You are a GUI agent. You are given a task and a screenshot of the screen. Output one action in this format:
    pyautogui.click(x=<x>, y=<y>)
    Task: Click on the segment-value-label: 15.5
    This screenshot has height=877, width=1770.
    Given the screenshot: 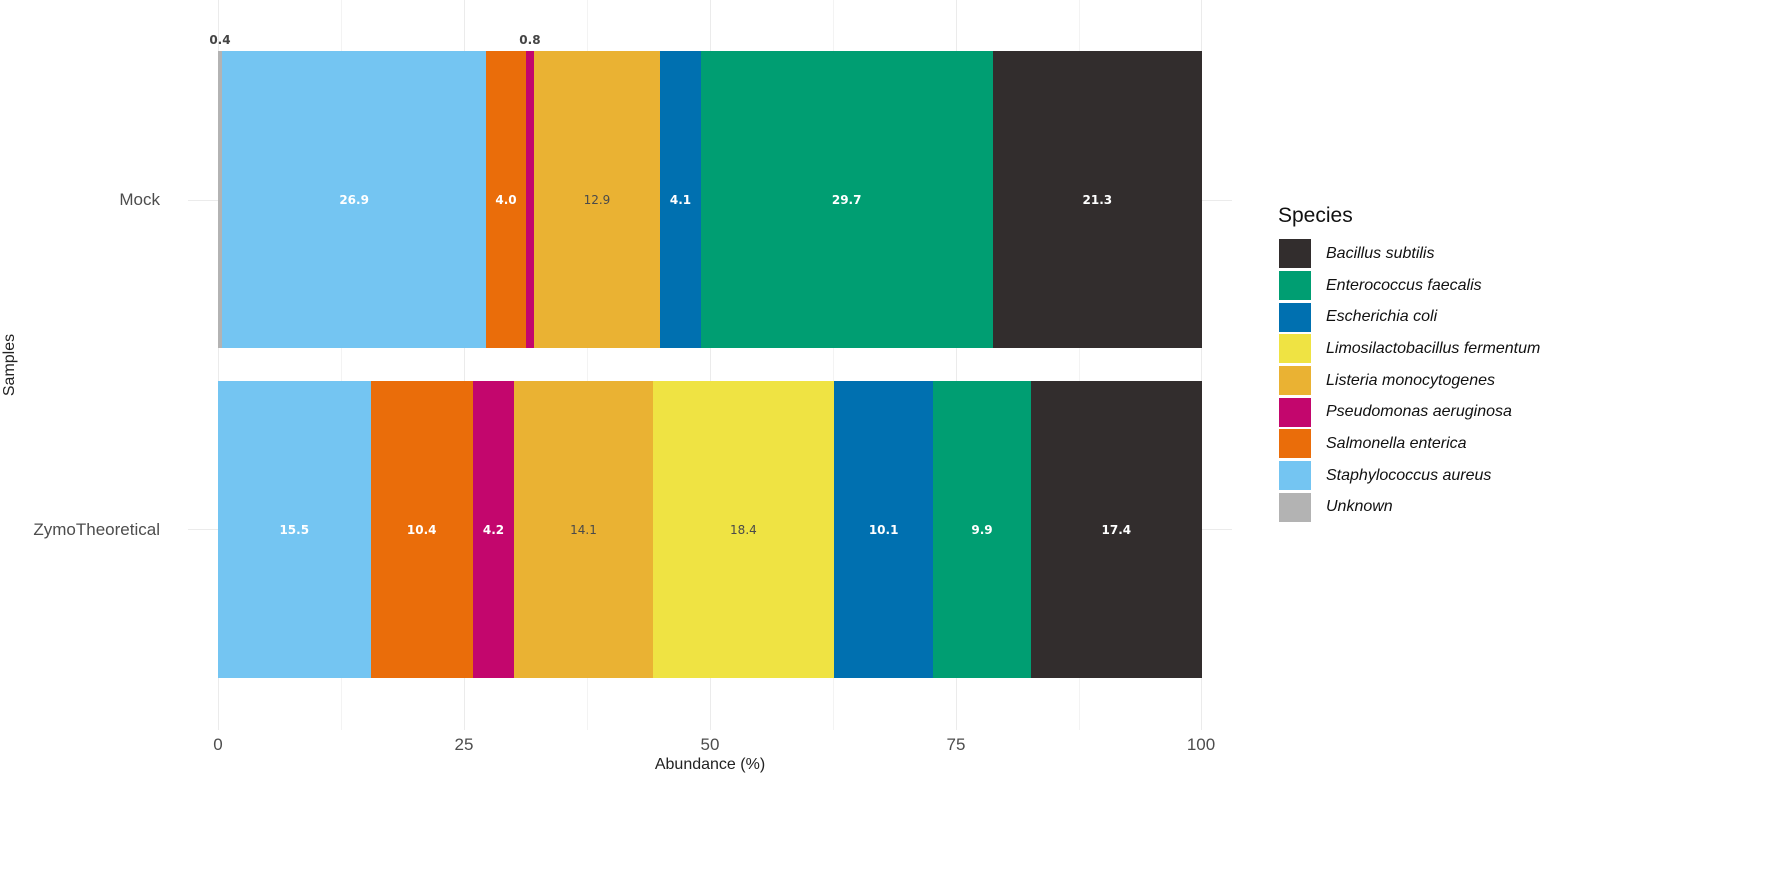 What is the action you would take?
    pyautogui.click(x=294, y=529)
    